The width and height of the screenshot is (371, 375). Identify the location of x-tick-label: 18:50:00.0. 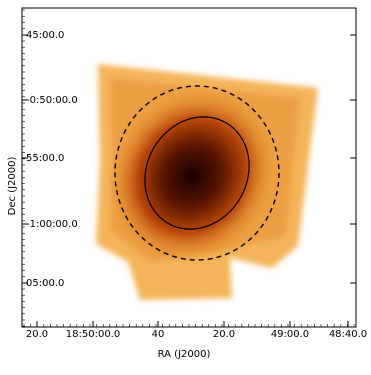
(93, 334).